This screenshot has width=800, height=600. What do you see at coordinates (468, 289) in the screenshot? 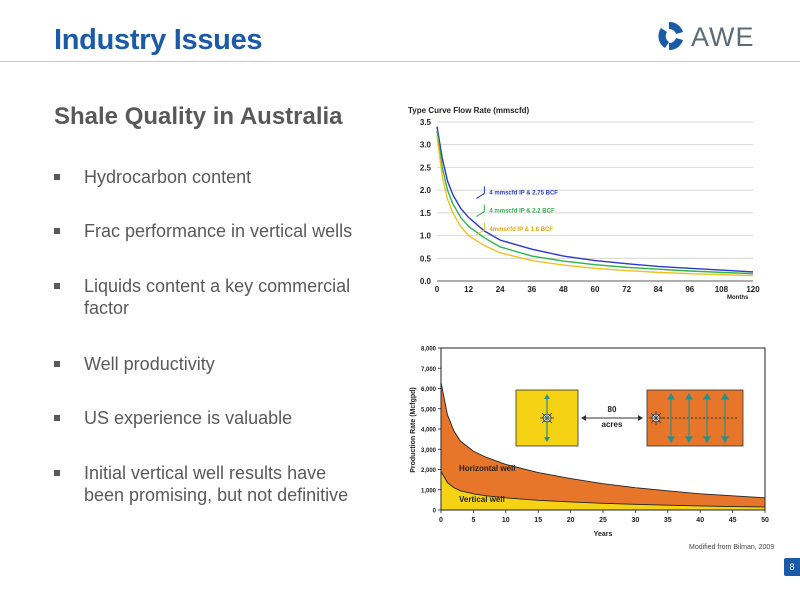
I see `x-tick-label: 12` at bounding box center [468, 289].